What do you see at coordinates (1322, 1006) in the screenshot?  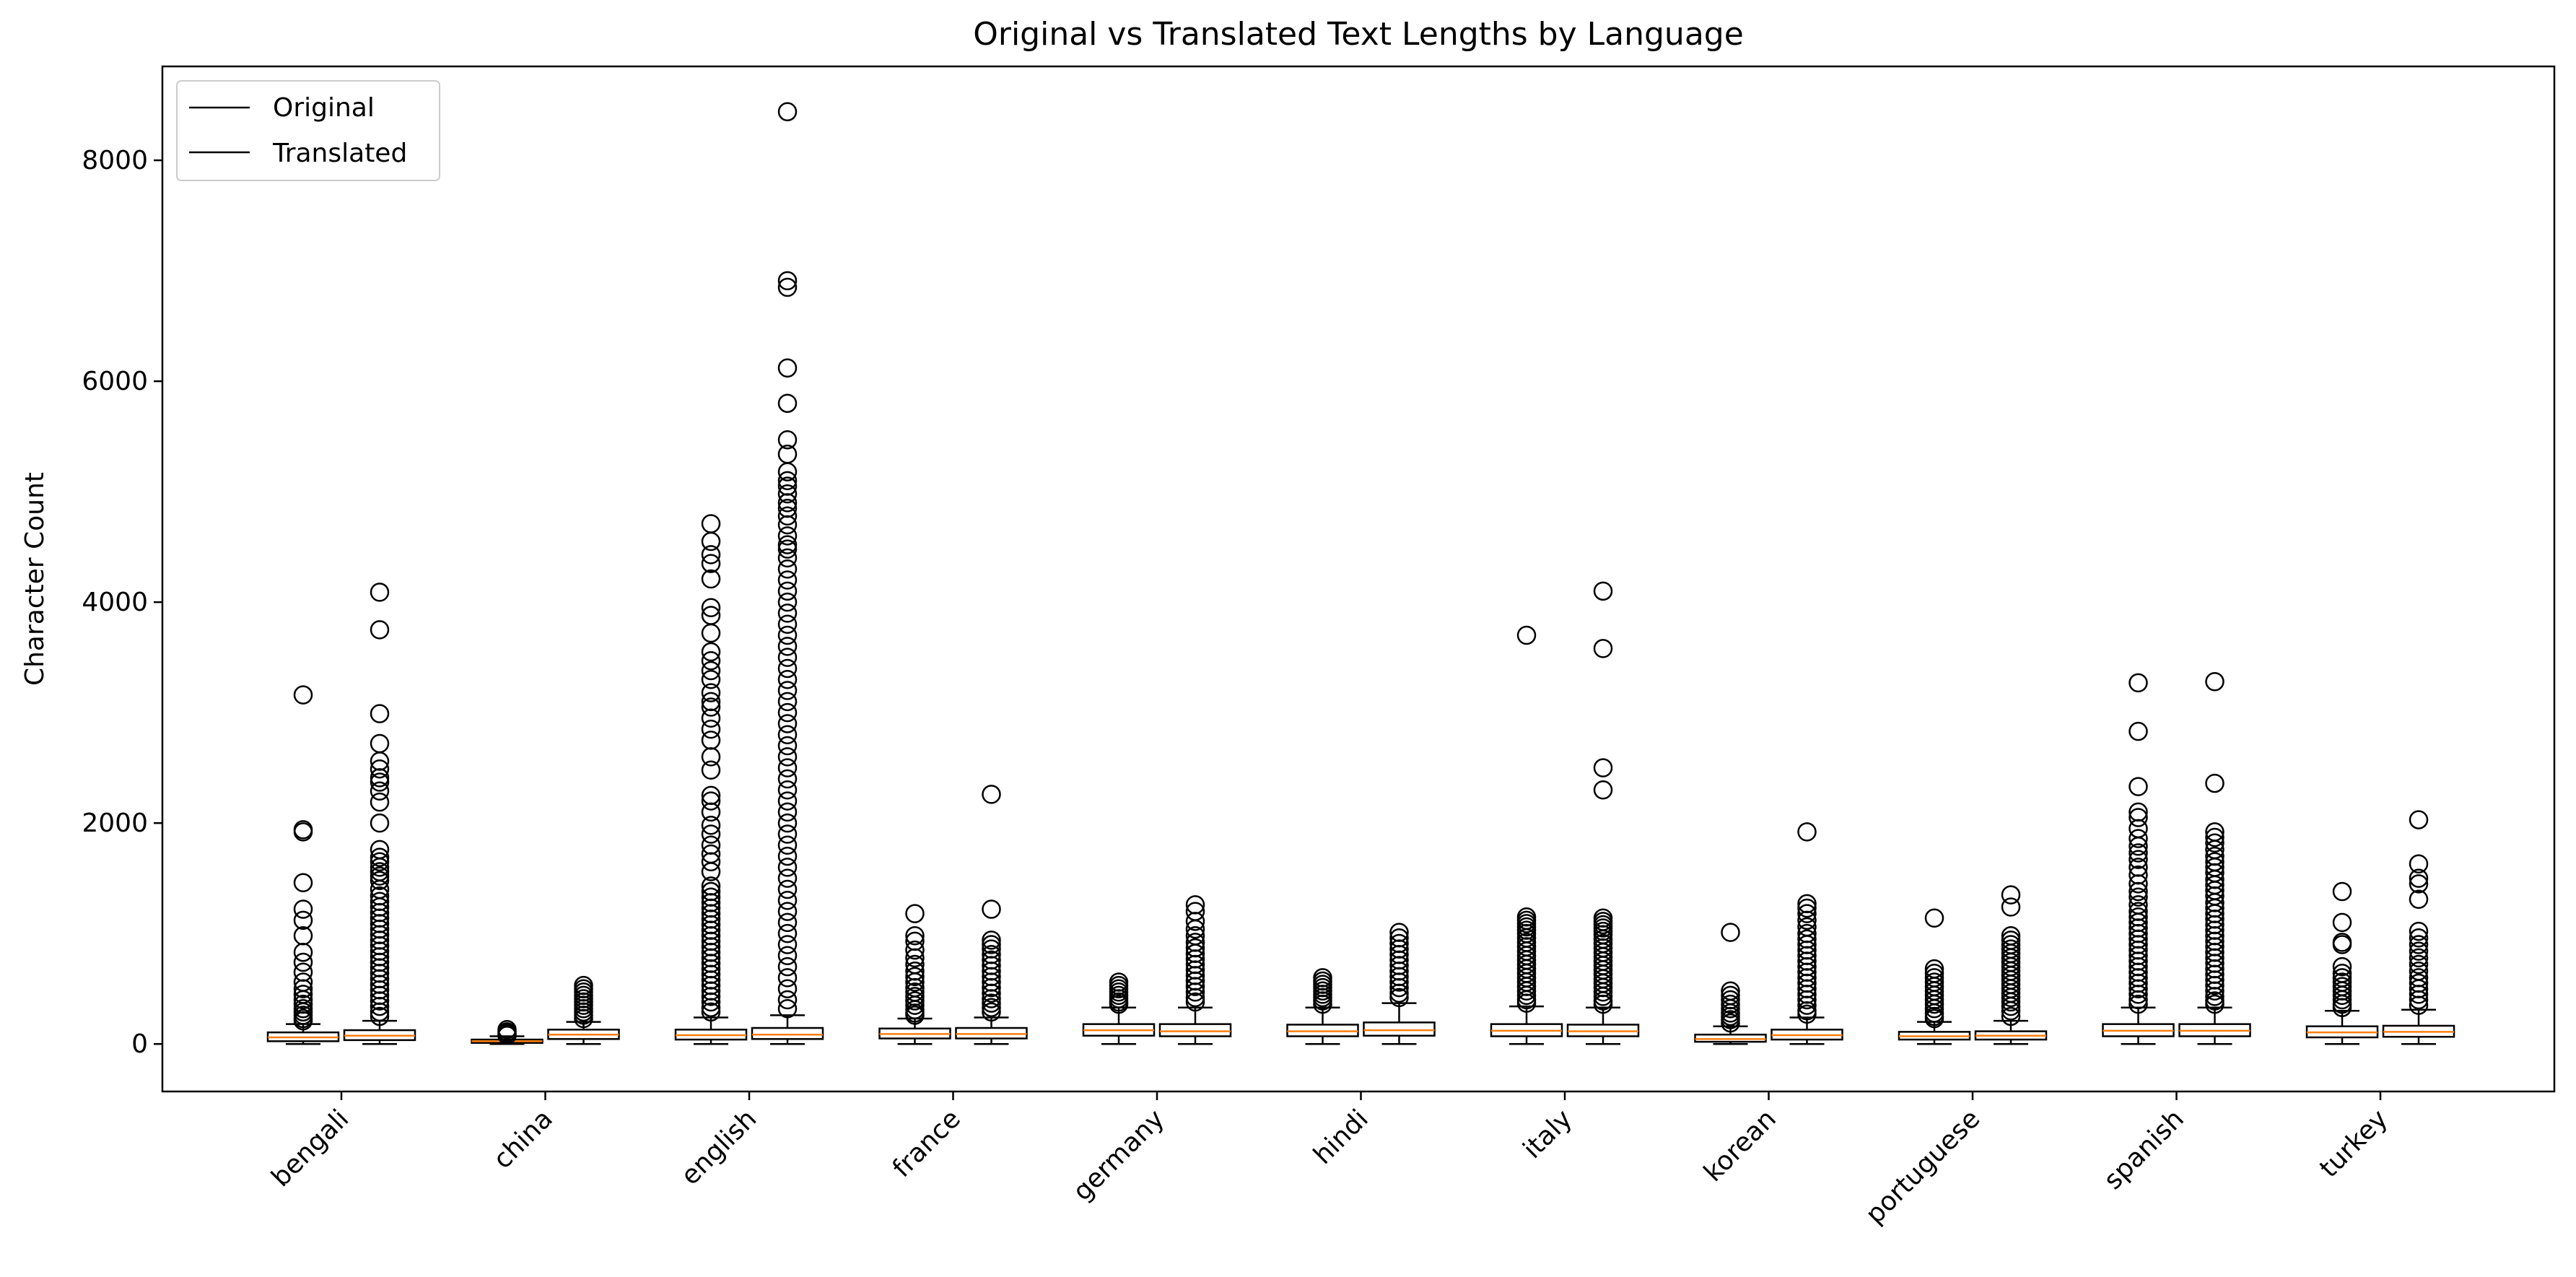 I see `box-hindi-original` at bounding box center [1322, 1006].